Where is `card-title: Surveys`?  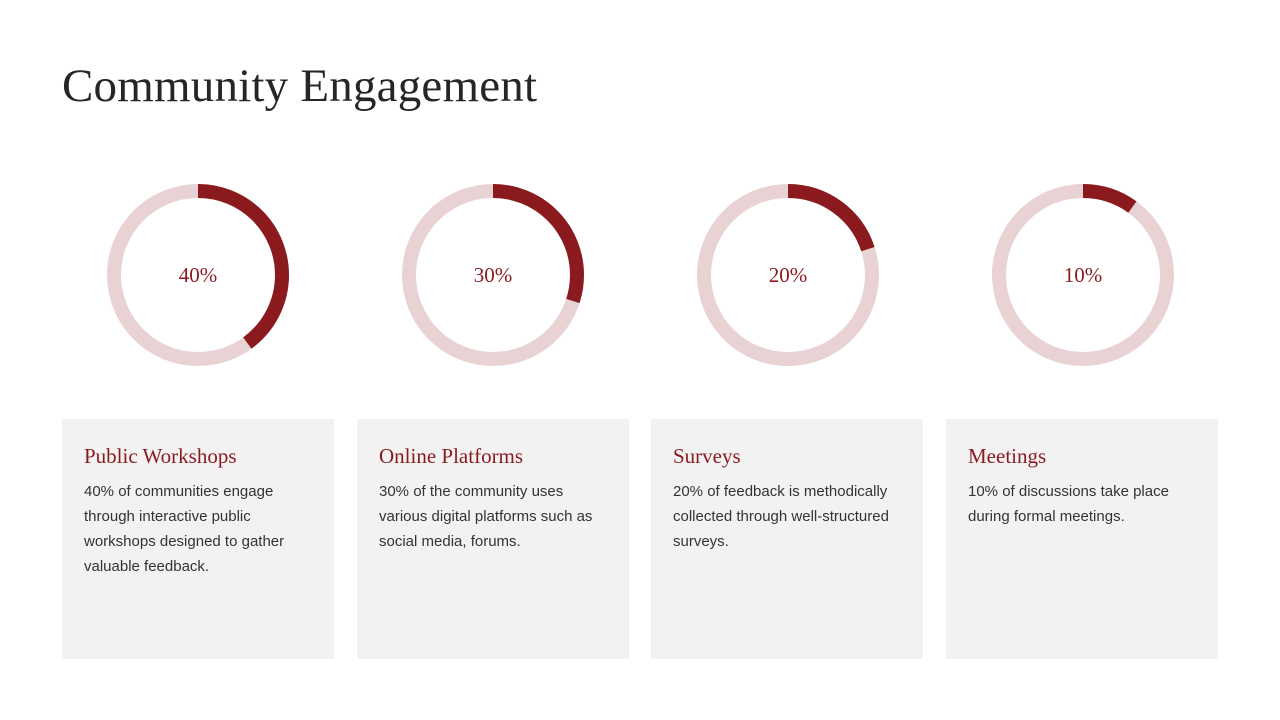 card-title: Surveys is located at coordinates (707, 456).